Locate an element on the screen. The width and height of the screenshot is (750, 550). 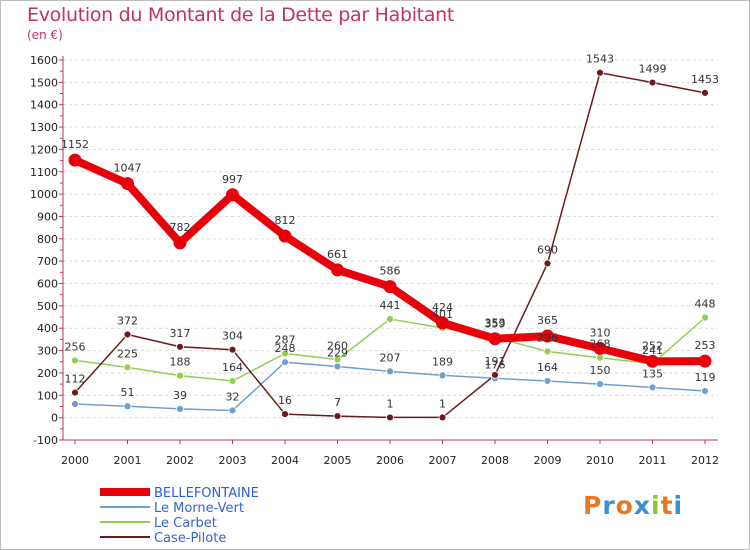
data-label: 176 is located at coordinates (495, 364).